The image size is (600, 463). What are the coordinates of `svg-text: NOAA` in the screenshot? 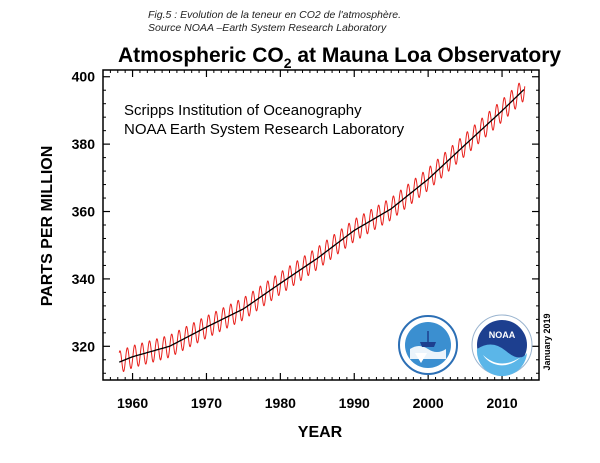 It's located at (502, 335).